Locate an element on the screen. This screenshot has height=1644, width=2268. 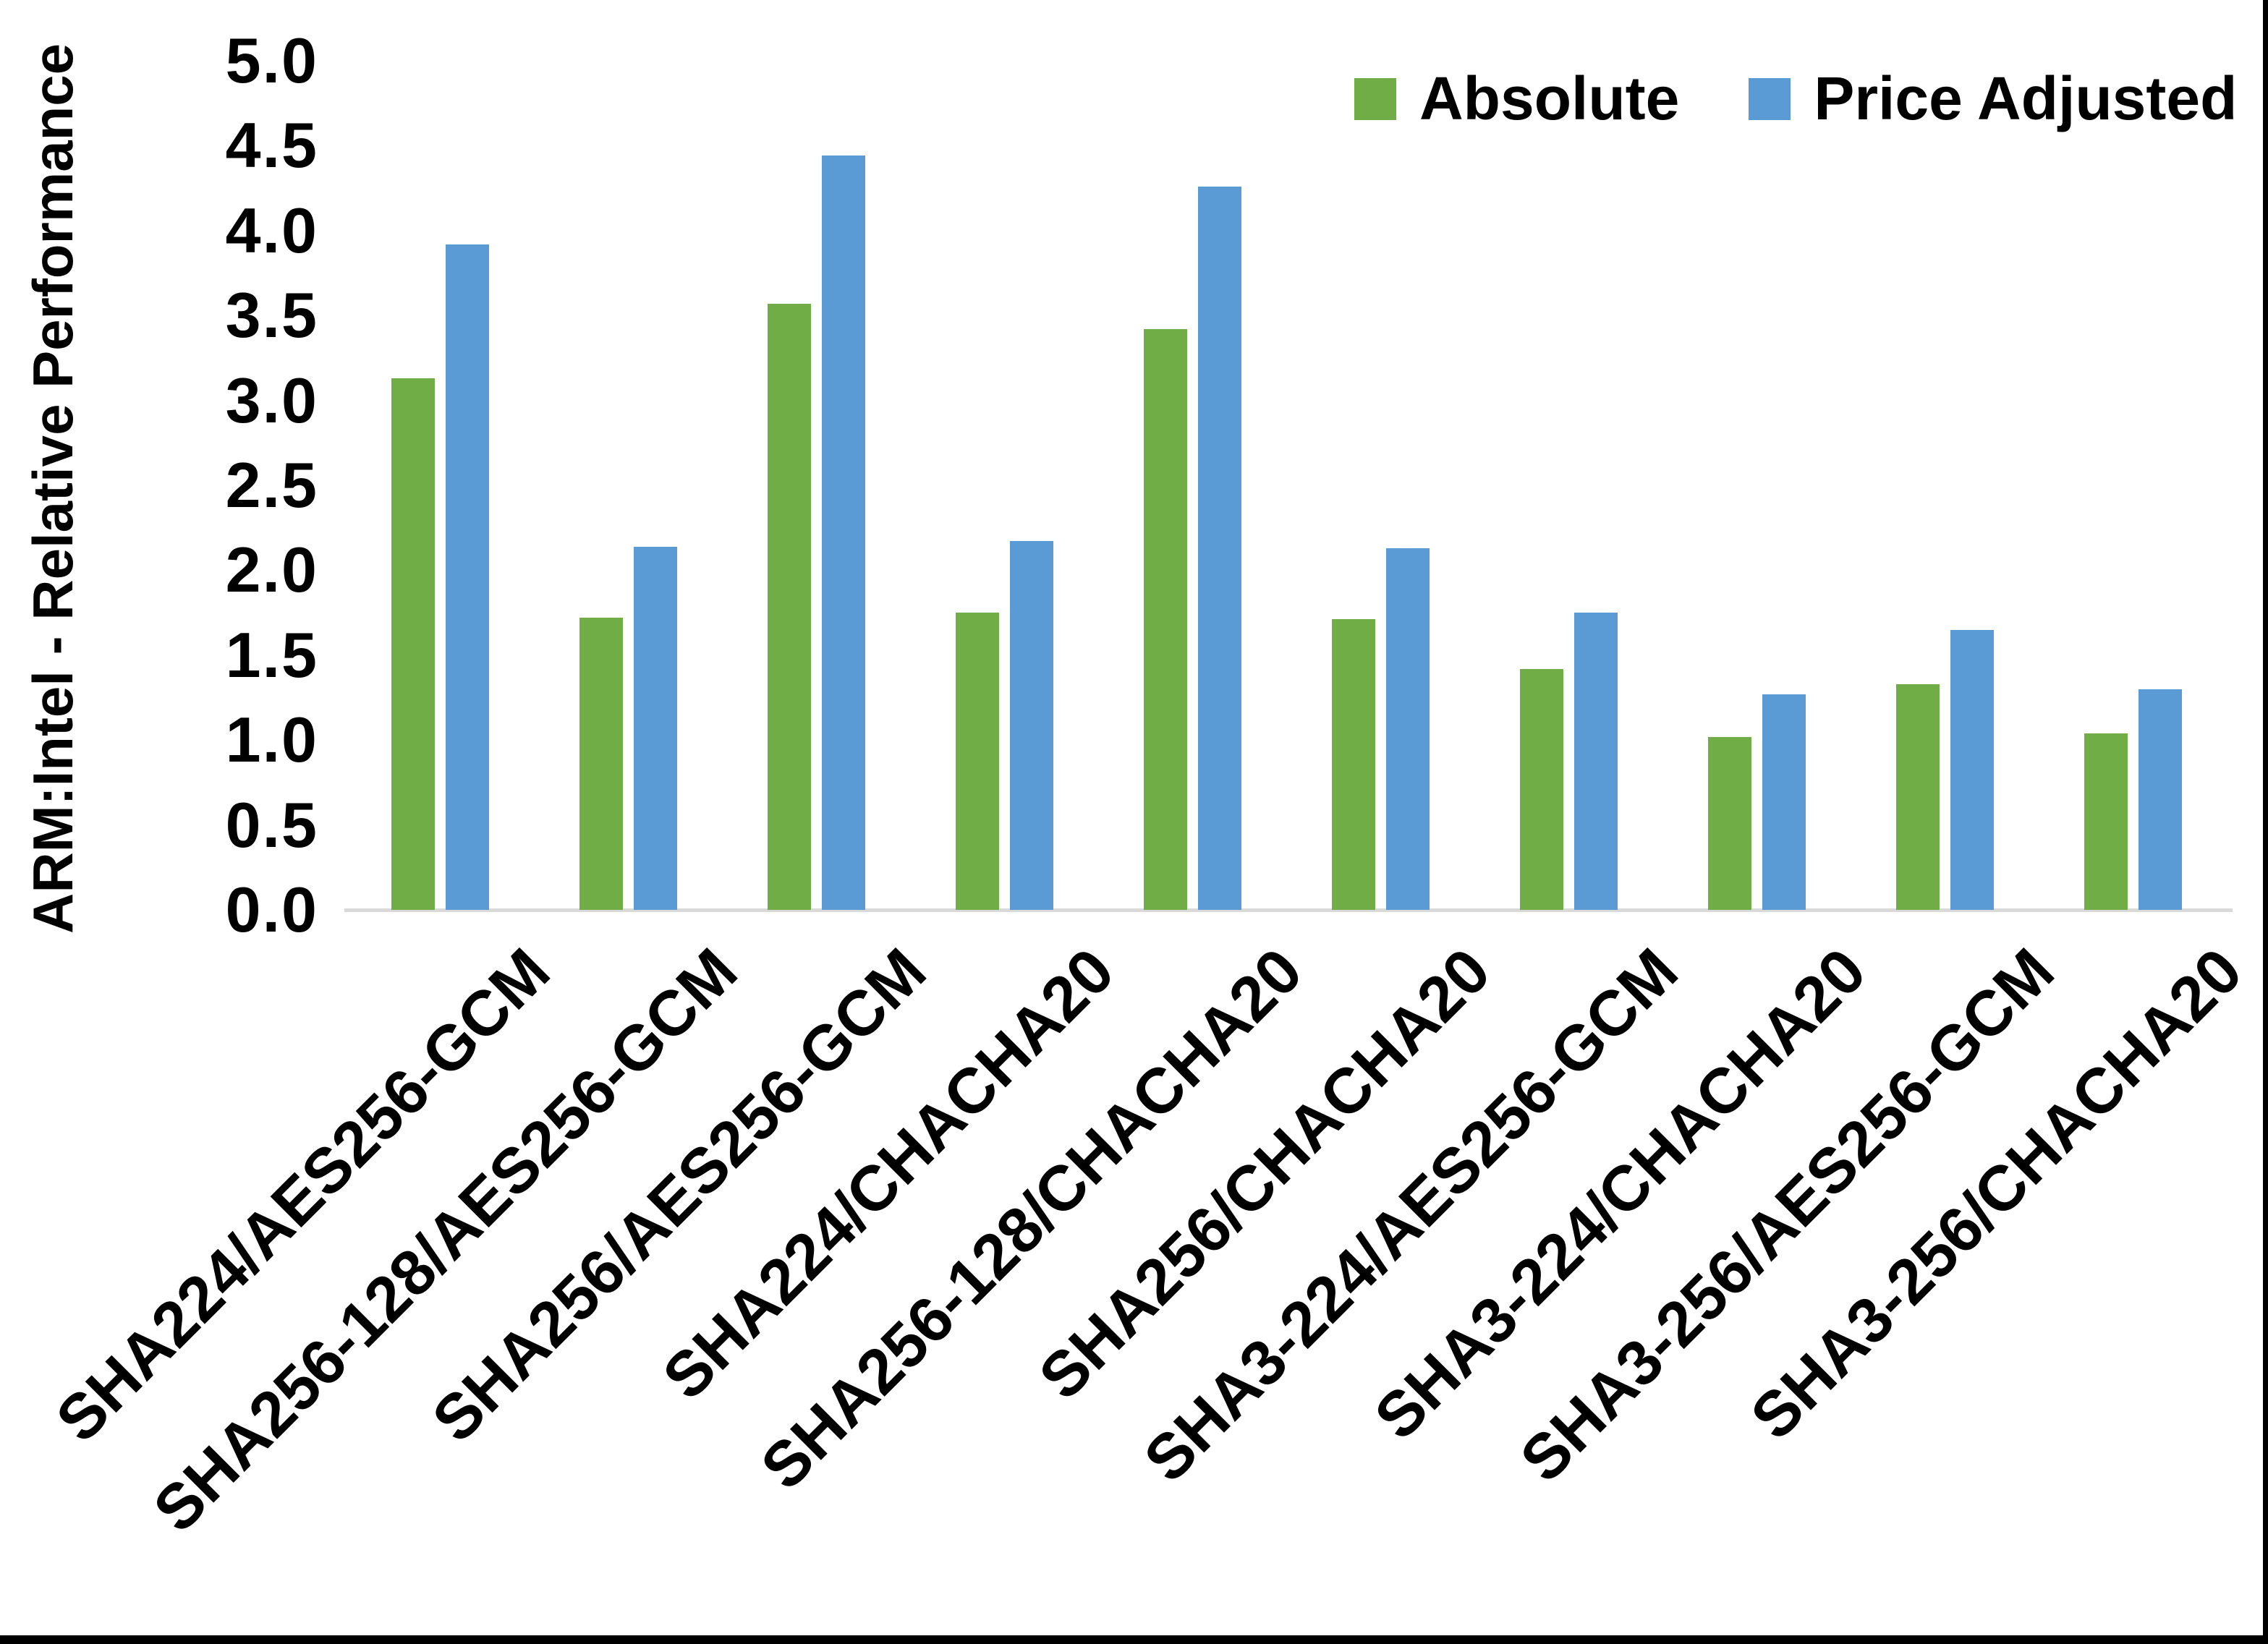
x-axis-line is located at coordinates (1288, 910).